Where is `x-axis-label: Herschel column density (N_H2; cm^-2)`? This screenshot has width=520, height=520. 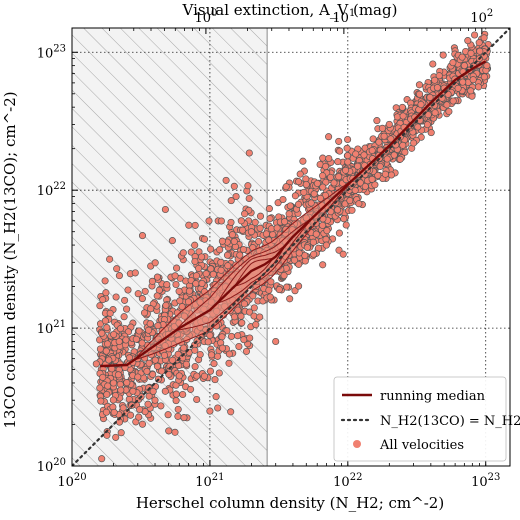
x-axis-label: Herschel column density (N_H2; cm^-2) is located at coordinates (290, 503).